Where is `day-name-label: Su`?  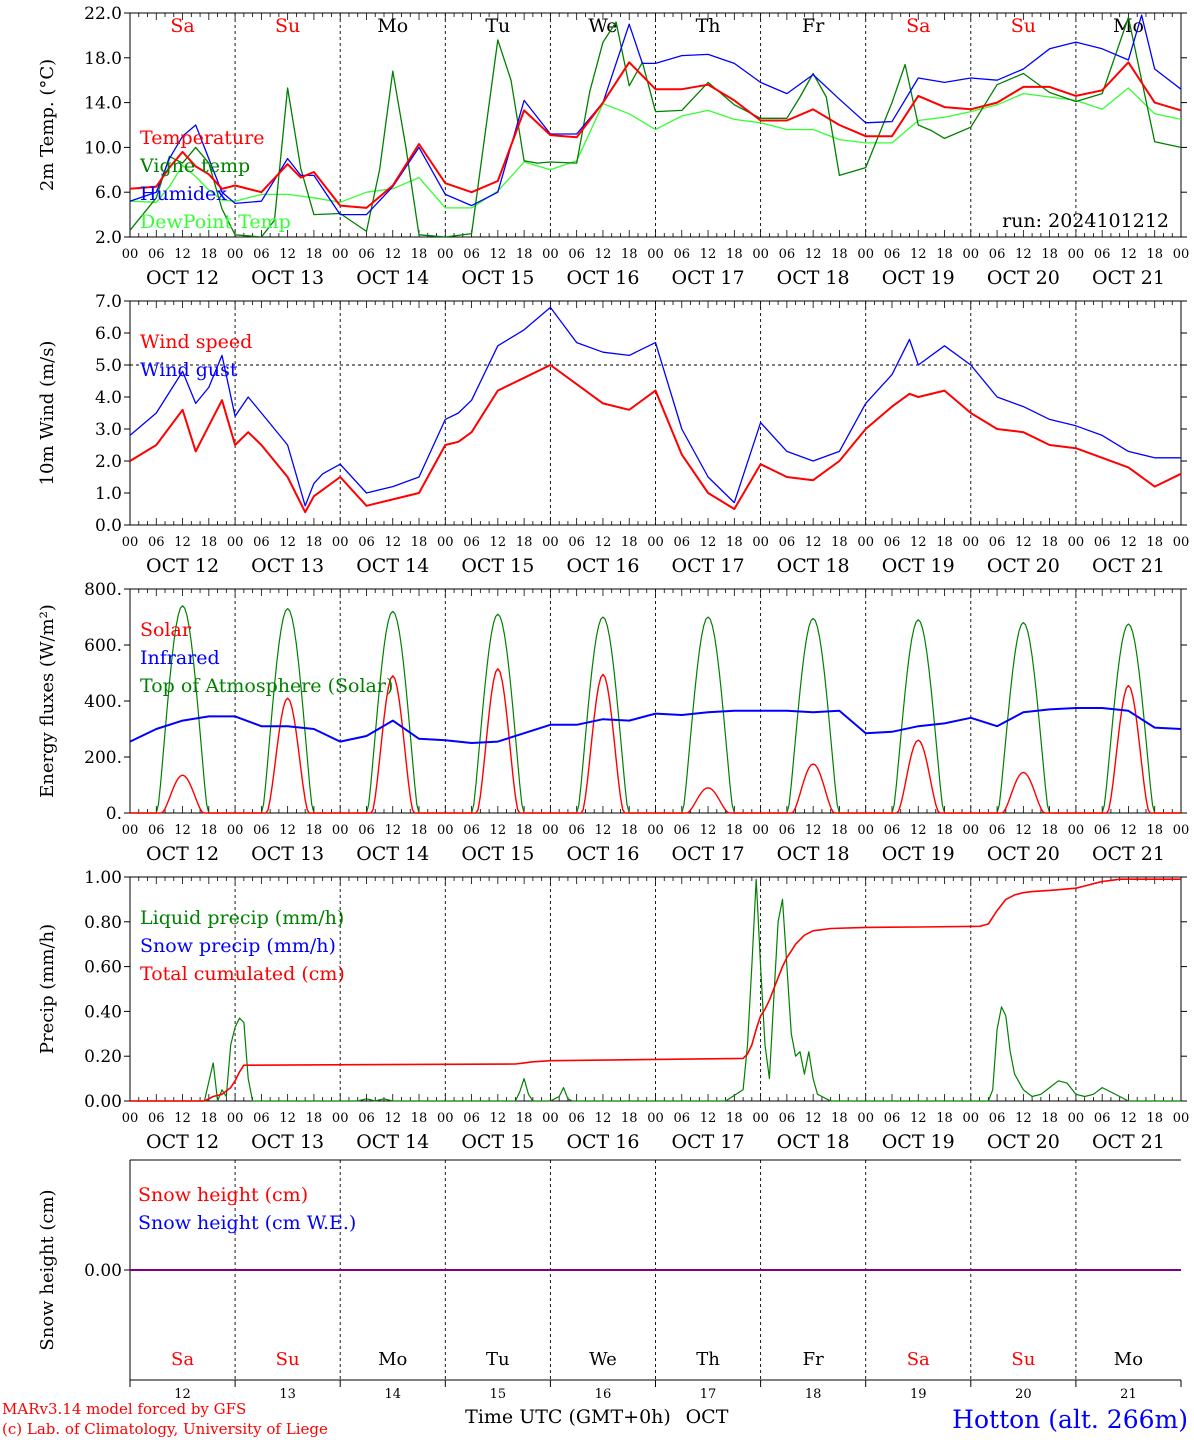 day-name-label: Su is located at coordinates (1023, 26).